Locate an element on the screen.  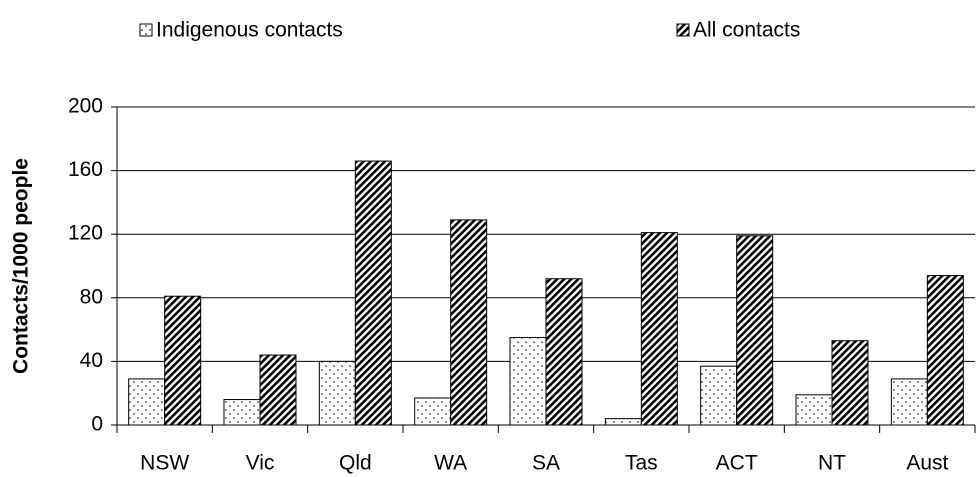
y-tick-label: 40 is located at coordinates (91, 360).